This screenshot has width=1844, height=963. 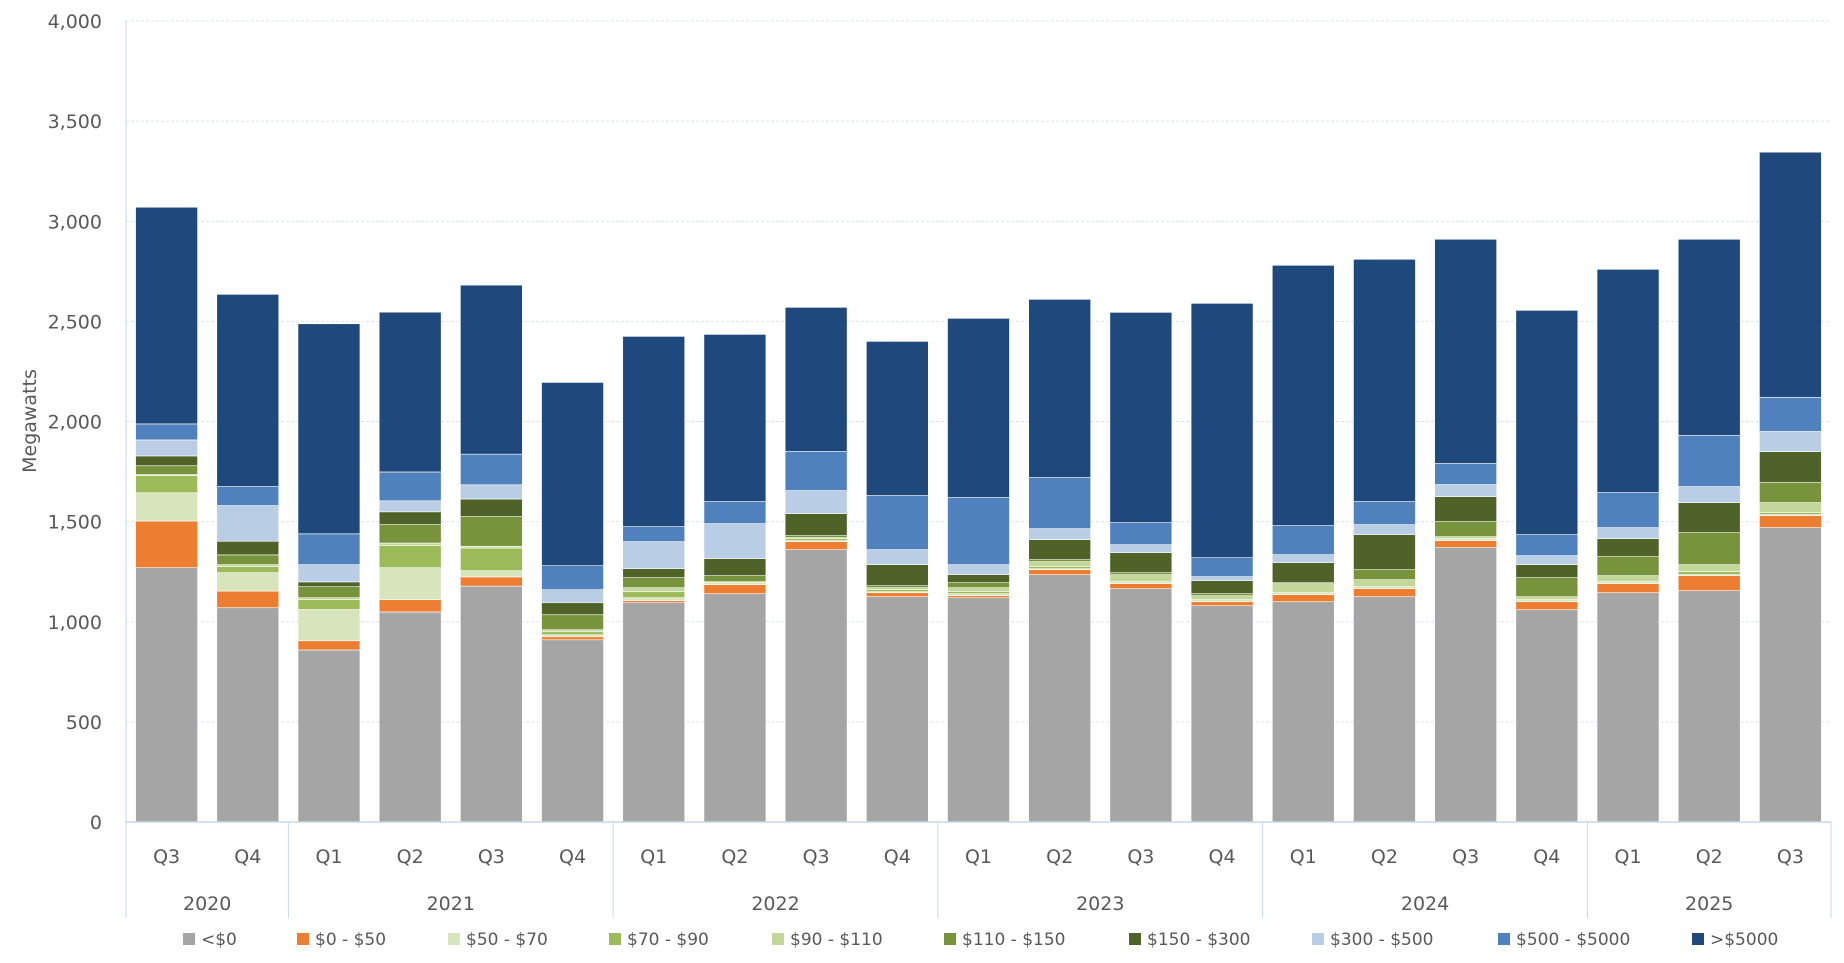 What do you see at coordinates (75, 322) in the screenshot?
I see `y-tick-label: 2,500` at bounding box center [75, 322].